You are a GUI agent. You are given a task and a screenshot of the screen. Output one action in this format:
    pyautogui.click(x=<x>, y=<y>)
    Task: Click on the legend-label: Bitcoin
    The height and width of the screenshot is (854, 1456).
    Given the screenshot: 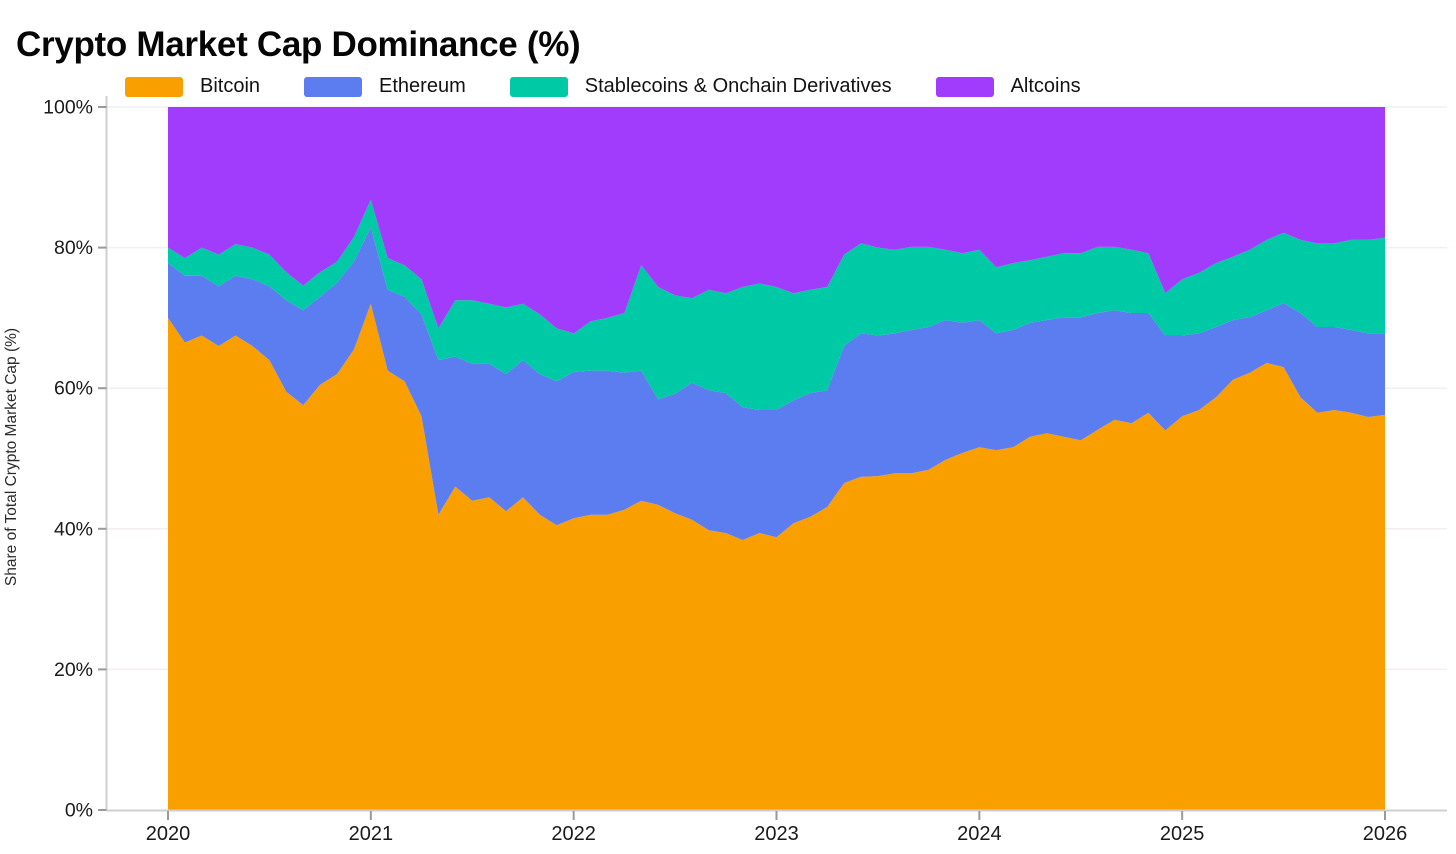 What is the action you would take?
    pyautogui.click(x=230, y=86)
    